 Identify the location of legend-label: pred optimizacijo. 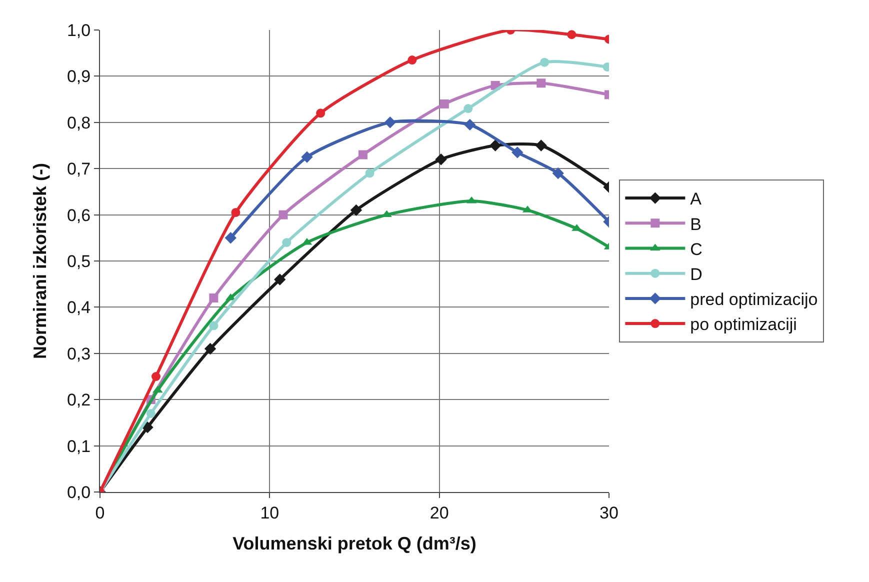
(754, 300).